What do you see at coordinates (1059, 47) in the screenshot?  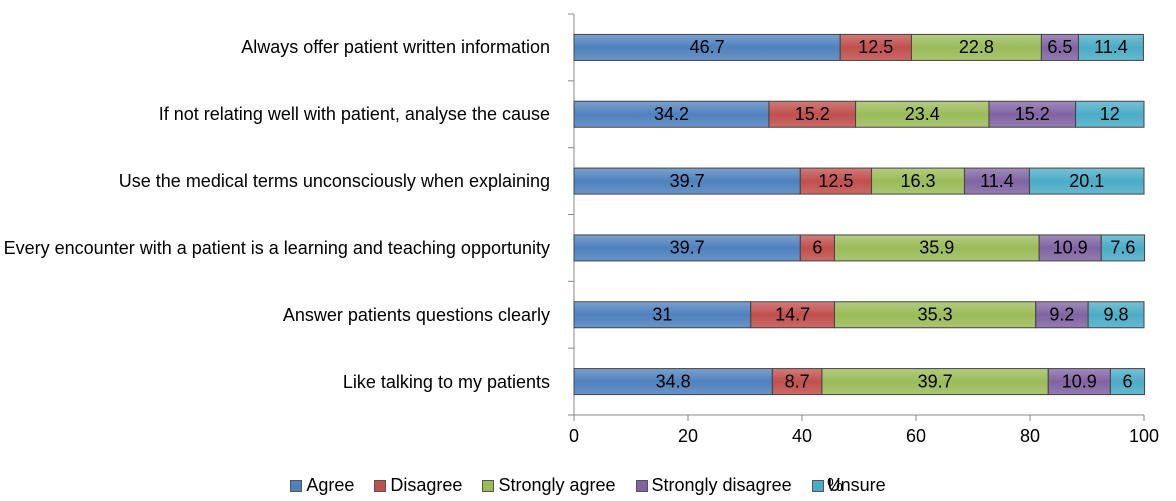 I see `value-label: 6.5` at bounding box center [1059, 47].